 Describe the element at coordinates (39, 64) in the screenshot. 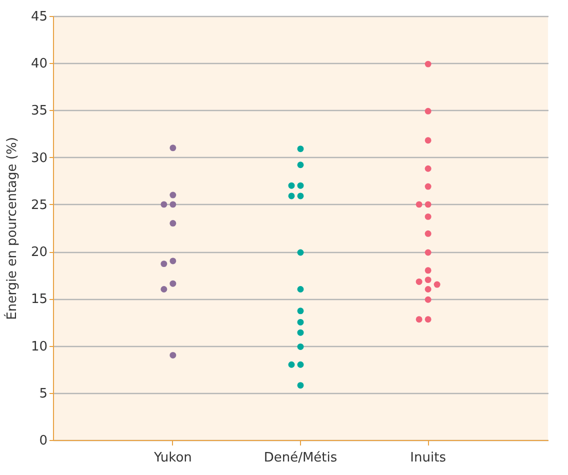

I see `y-tick-label: 40` at that location.